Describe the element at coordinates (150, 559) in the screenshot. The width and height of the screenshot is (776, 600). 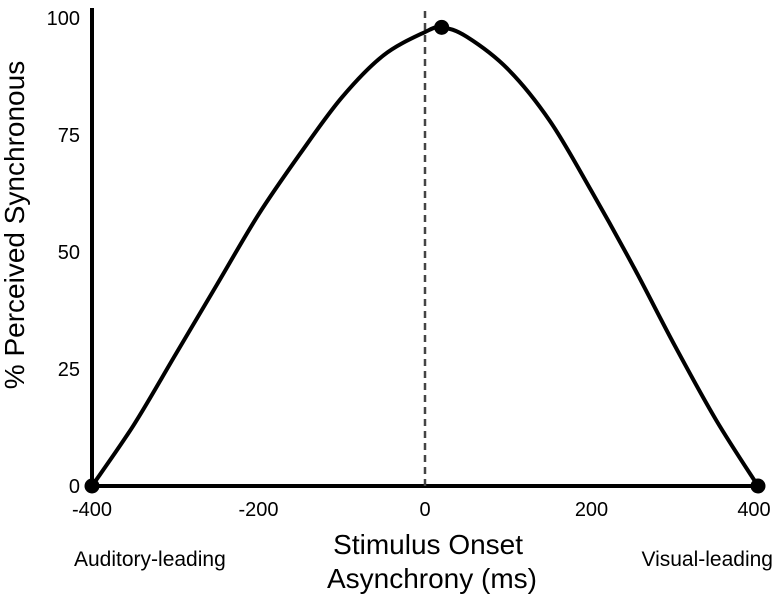
I see `auditory-leading-label: Auditory-leading` at that location.